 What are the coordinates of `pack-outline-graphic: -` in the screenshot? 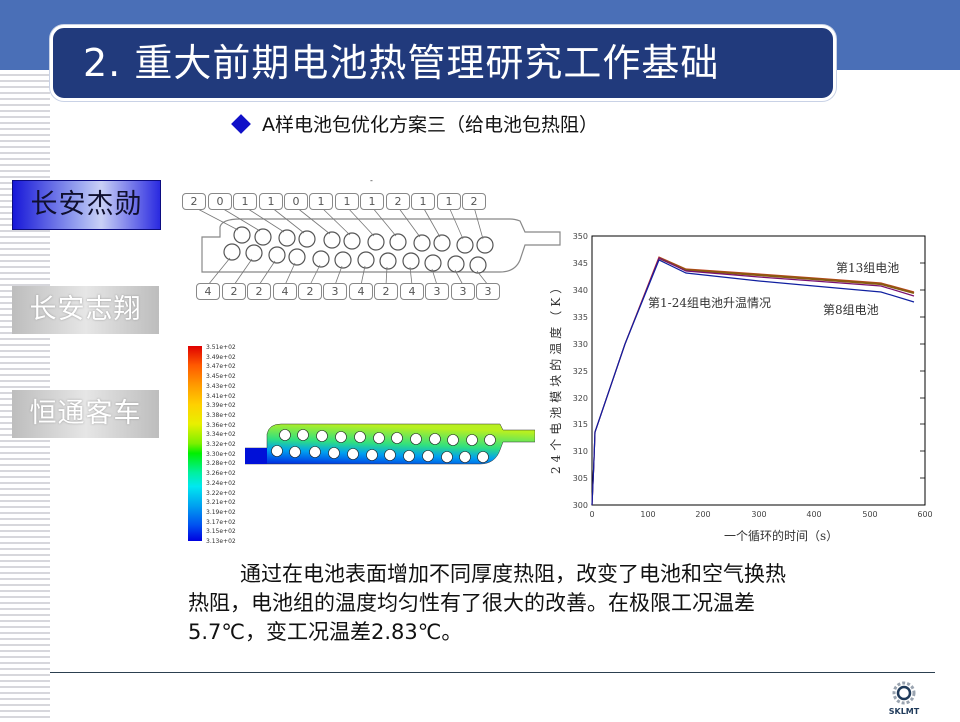 It's located at (377, 231).